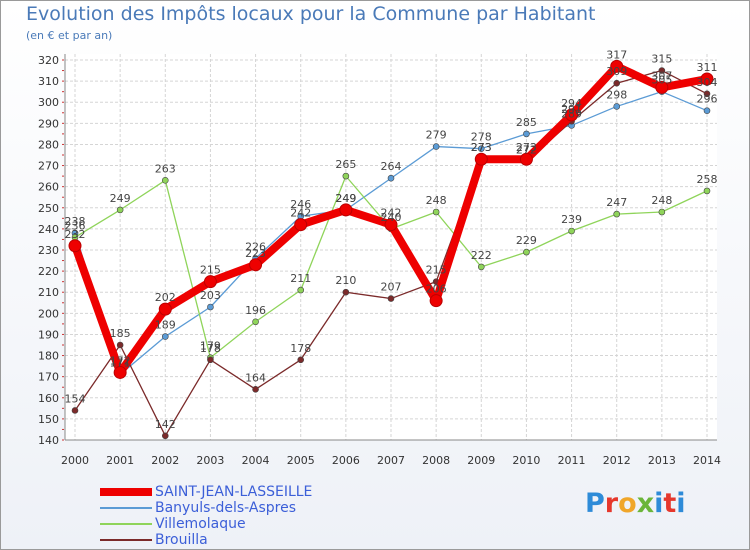 The image size is (750, 550). Describe the element at coordinates (391, 213) in the screenshot. I see `data-label: 242` at that location.